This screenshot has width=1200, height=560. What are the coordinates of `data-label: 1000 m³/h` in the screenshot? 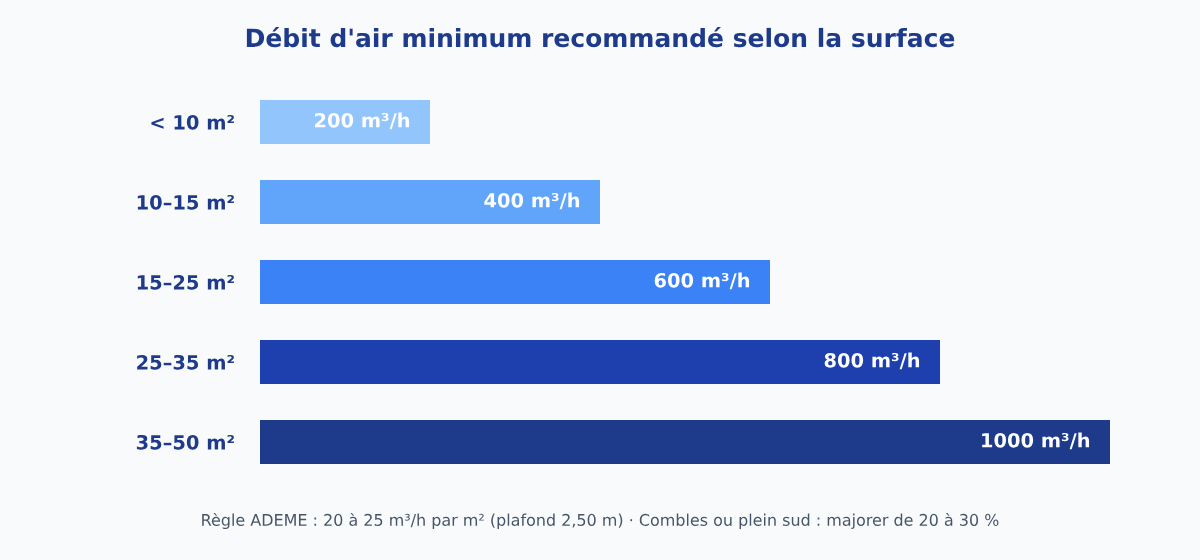 It's located at (1036, 441).